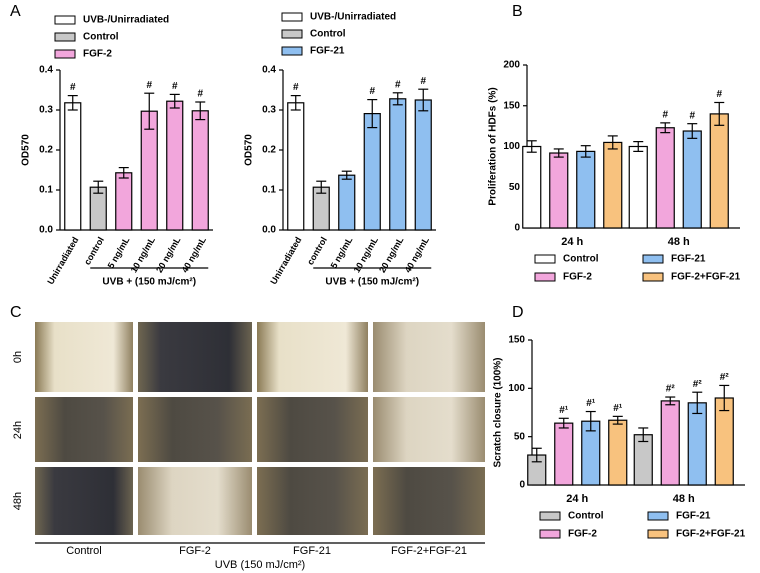  I want to click on panel-label: B, so click(517, 11).